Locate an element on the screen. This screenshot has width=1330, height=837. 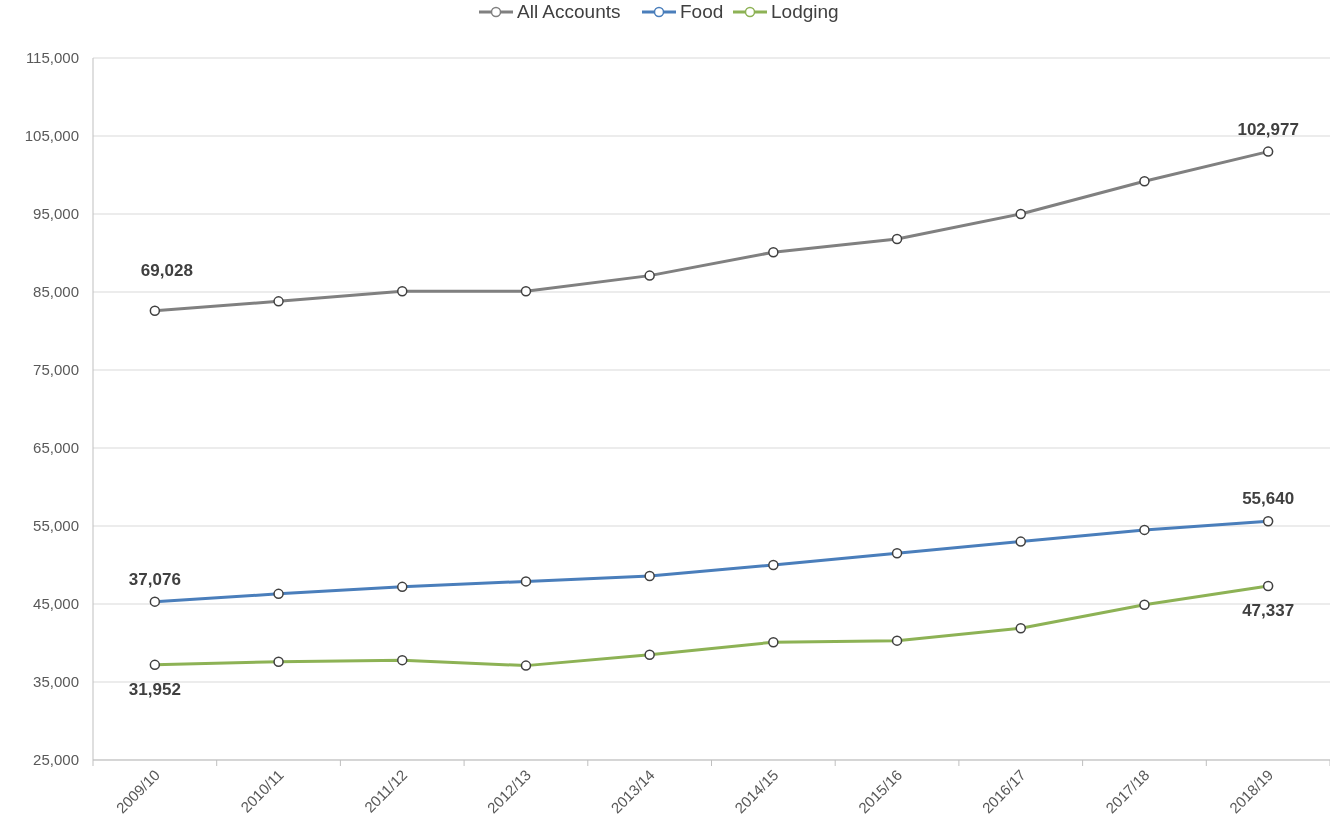
annotation: 47,337 is located at coordinates (1268, 611).